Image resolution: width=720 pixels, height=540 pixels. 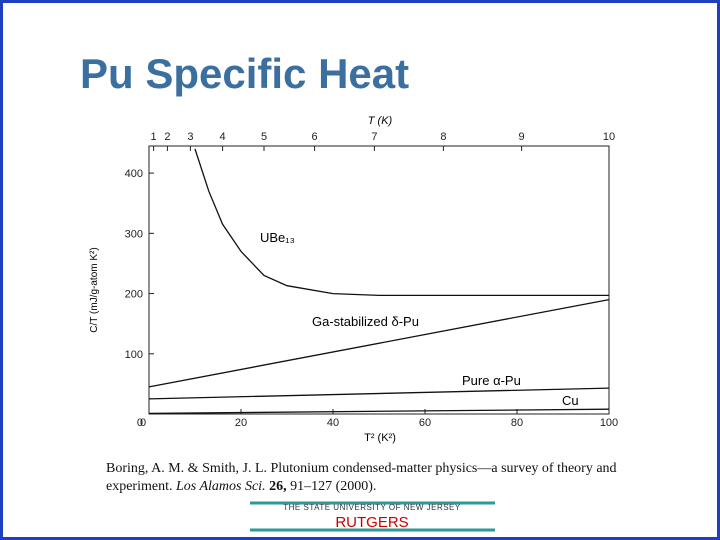 I want to click on top-tick-label: 3, so click(x=190, y=137).